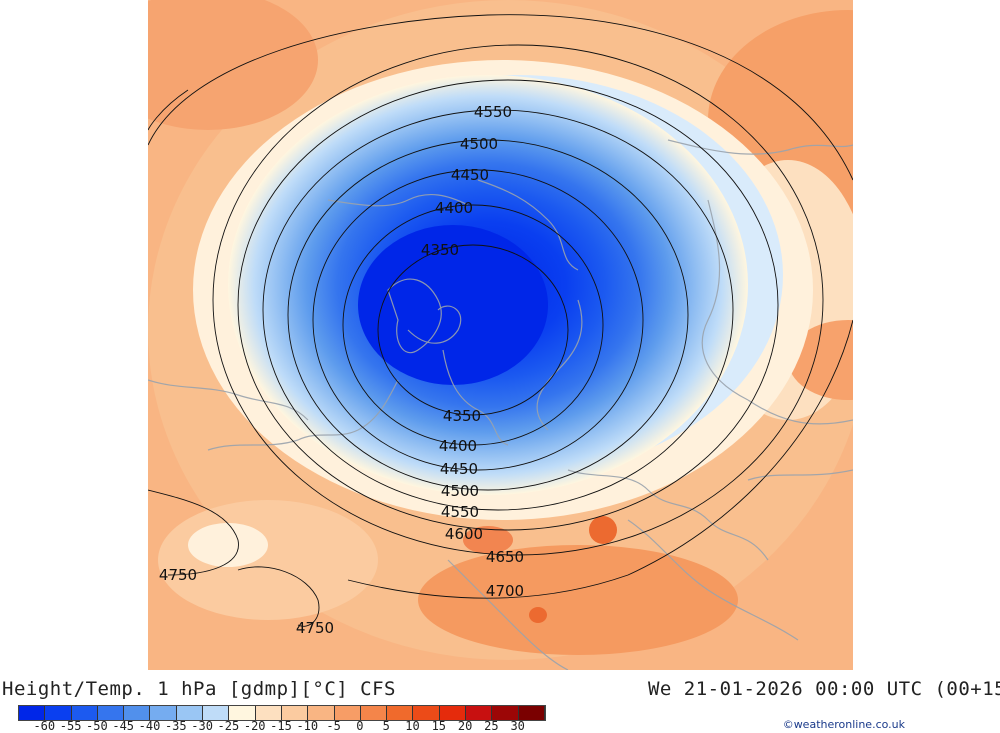 The image size is (1000, 733). What do you see at coordinates (149, 726) in the screenshot?
I see `scale-tick-label: -40` at bounding box center [149, 726].